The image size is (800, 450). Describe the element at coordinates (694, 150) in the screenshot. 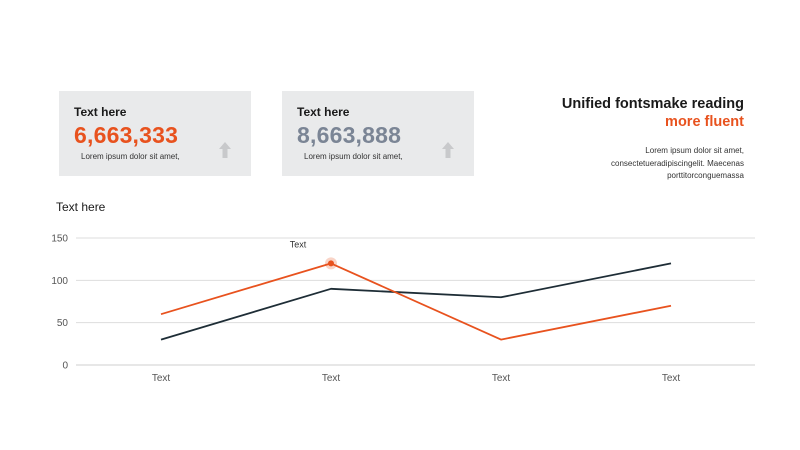

I see `body-text-line-1: Lorem ipsum dolor sit amet,` at that location.